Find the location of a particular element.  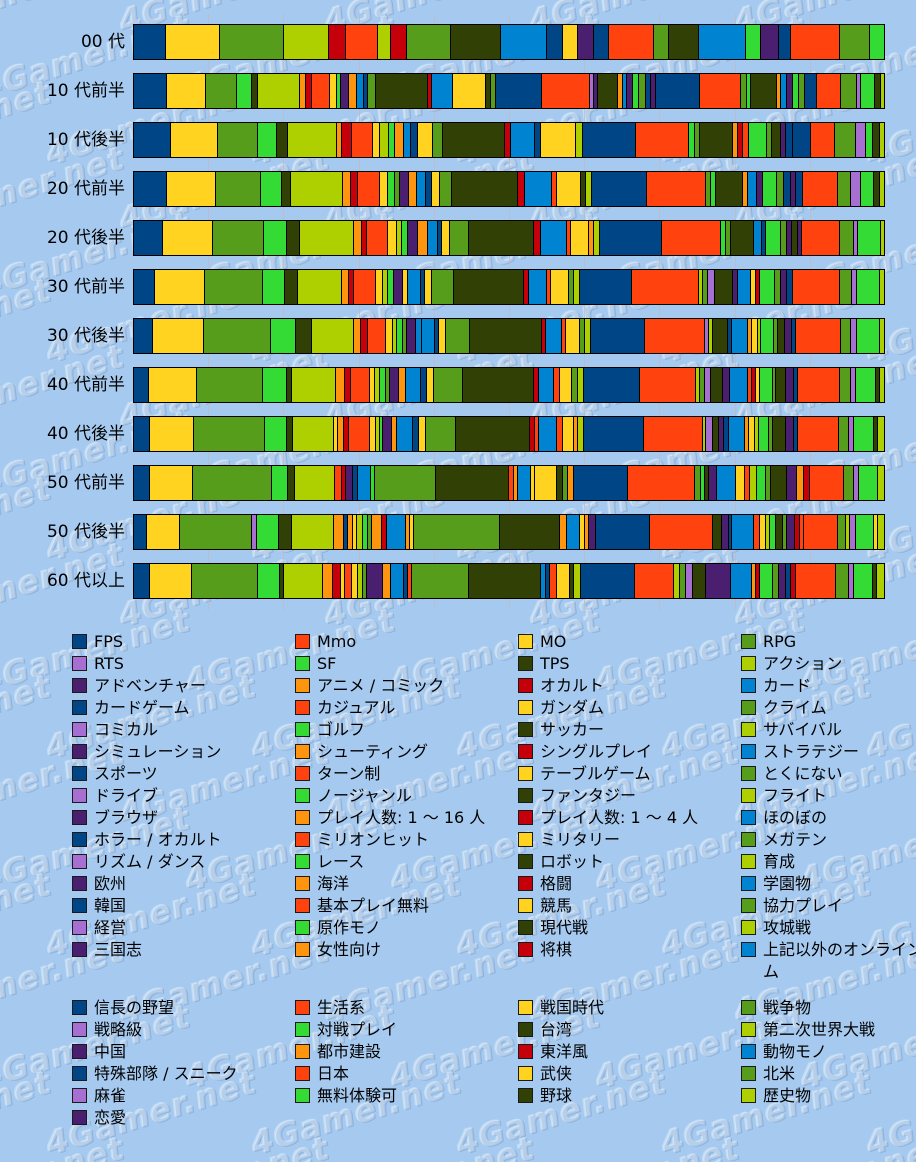

legend-item: サバイバル is located at coordinates (828, 730).